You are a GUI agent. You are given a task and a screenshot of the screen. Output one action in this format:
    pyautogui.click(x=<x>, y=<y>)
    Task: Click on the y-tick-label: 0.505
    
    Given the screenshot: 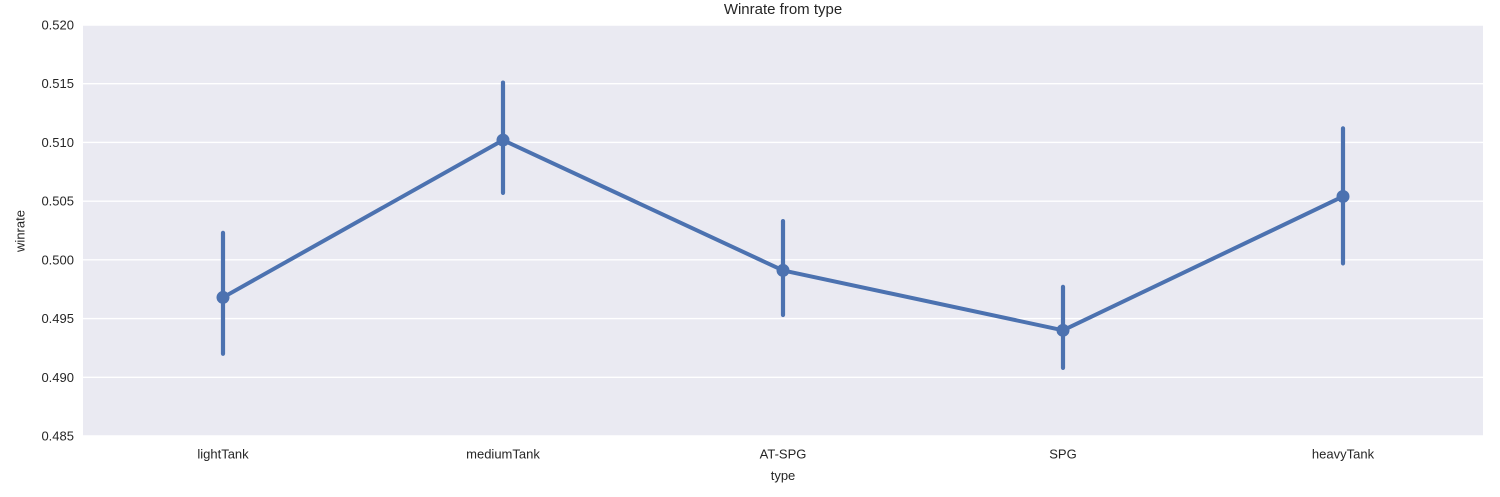 What is the action you would take?
    pyautogui.click(x=57, y=201)
    